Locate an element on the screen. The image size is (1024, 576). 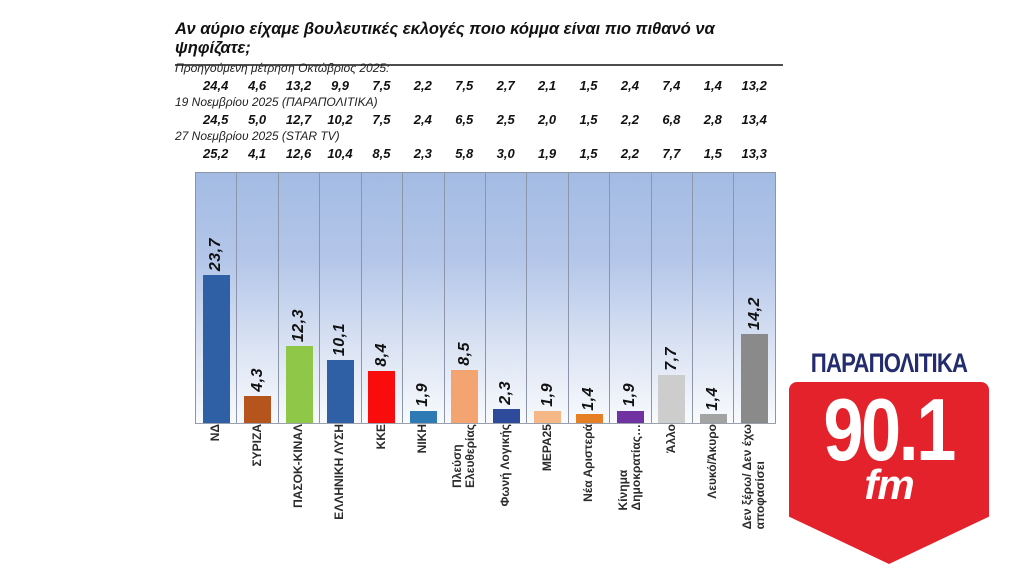
bar-value-label: 1,4 is located at coordinates (713, 398).